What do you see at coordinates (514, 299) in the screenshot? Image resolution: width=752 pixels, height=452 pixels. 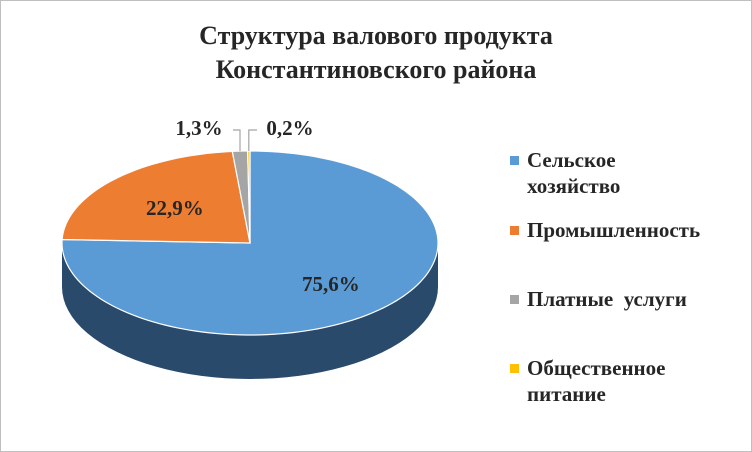 I see `legend-swatch-paid-services` at bounding box center [514, 299].